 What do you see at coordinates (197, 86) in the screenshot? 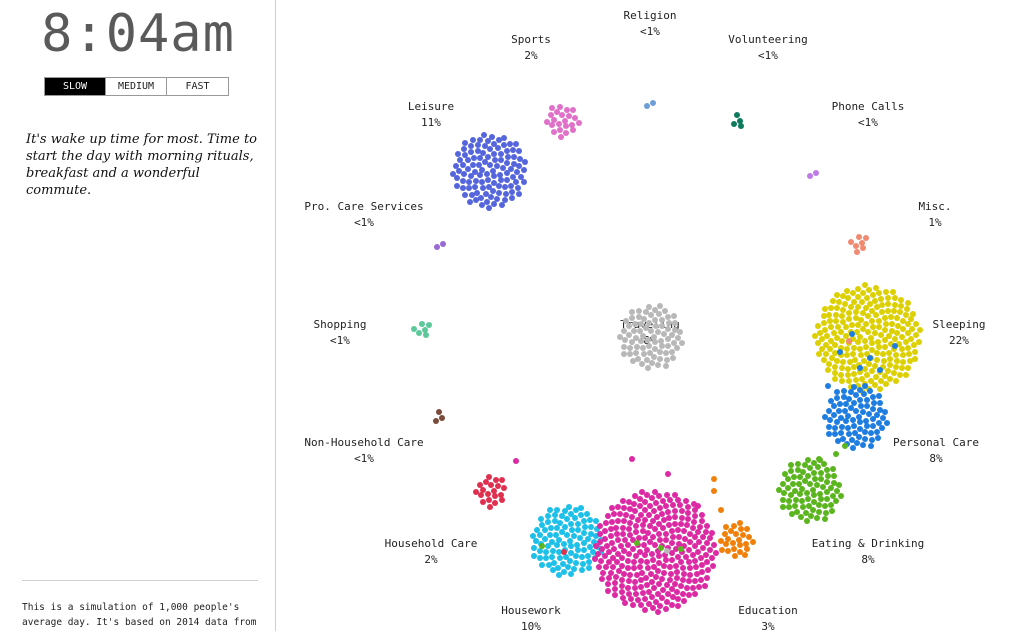
I see `speed-fast-button: FAST` at bounding box center [197, 86].